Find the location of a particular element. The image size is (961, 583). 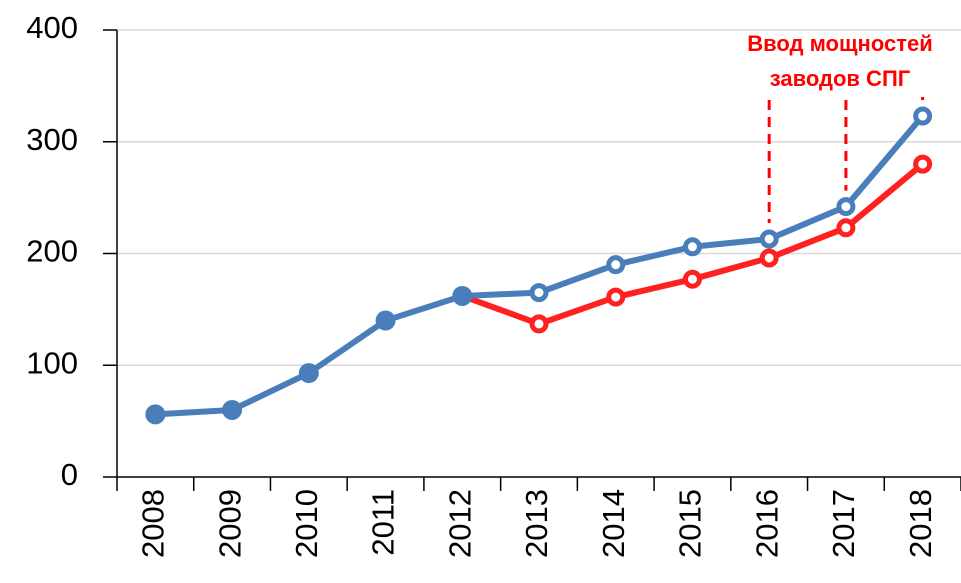

y-tick-label: 200 is located at coordinates (52, 251).